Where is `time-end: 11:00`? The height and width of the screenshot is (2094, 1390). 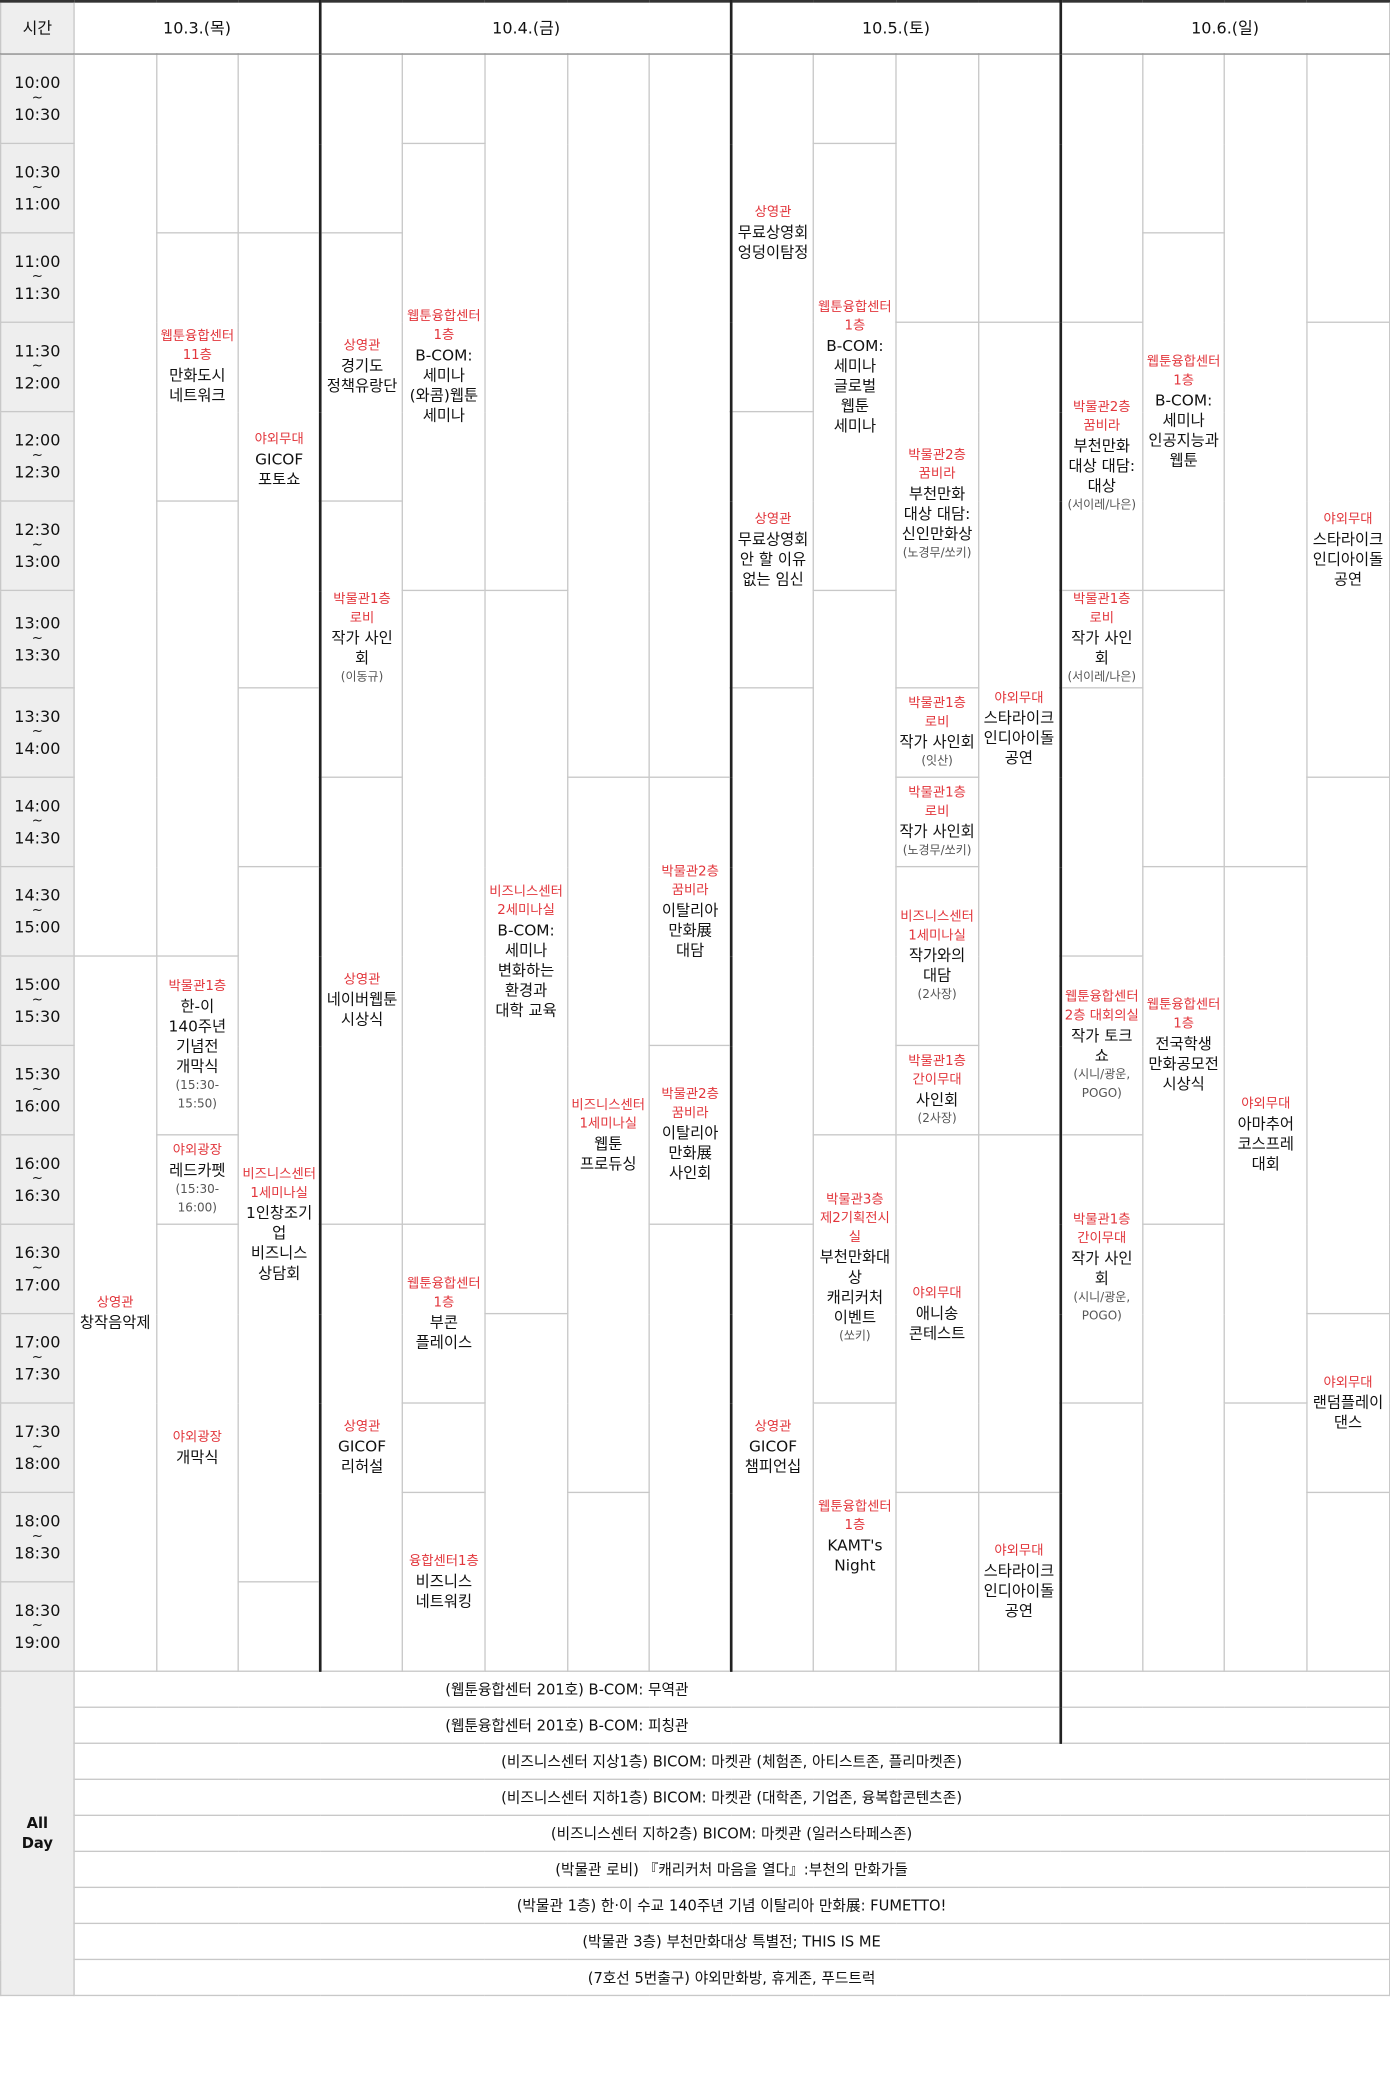 time-end: 11:00 is located at coordinates (37, 204).